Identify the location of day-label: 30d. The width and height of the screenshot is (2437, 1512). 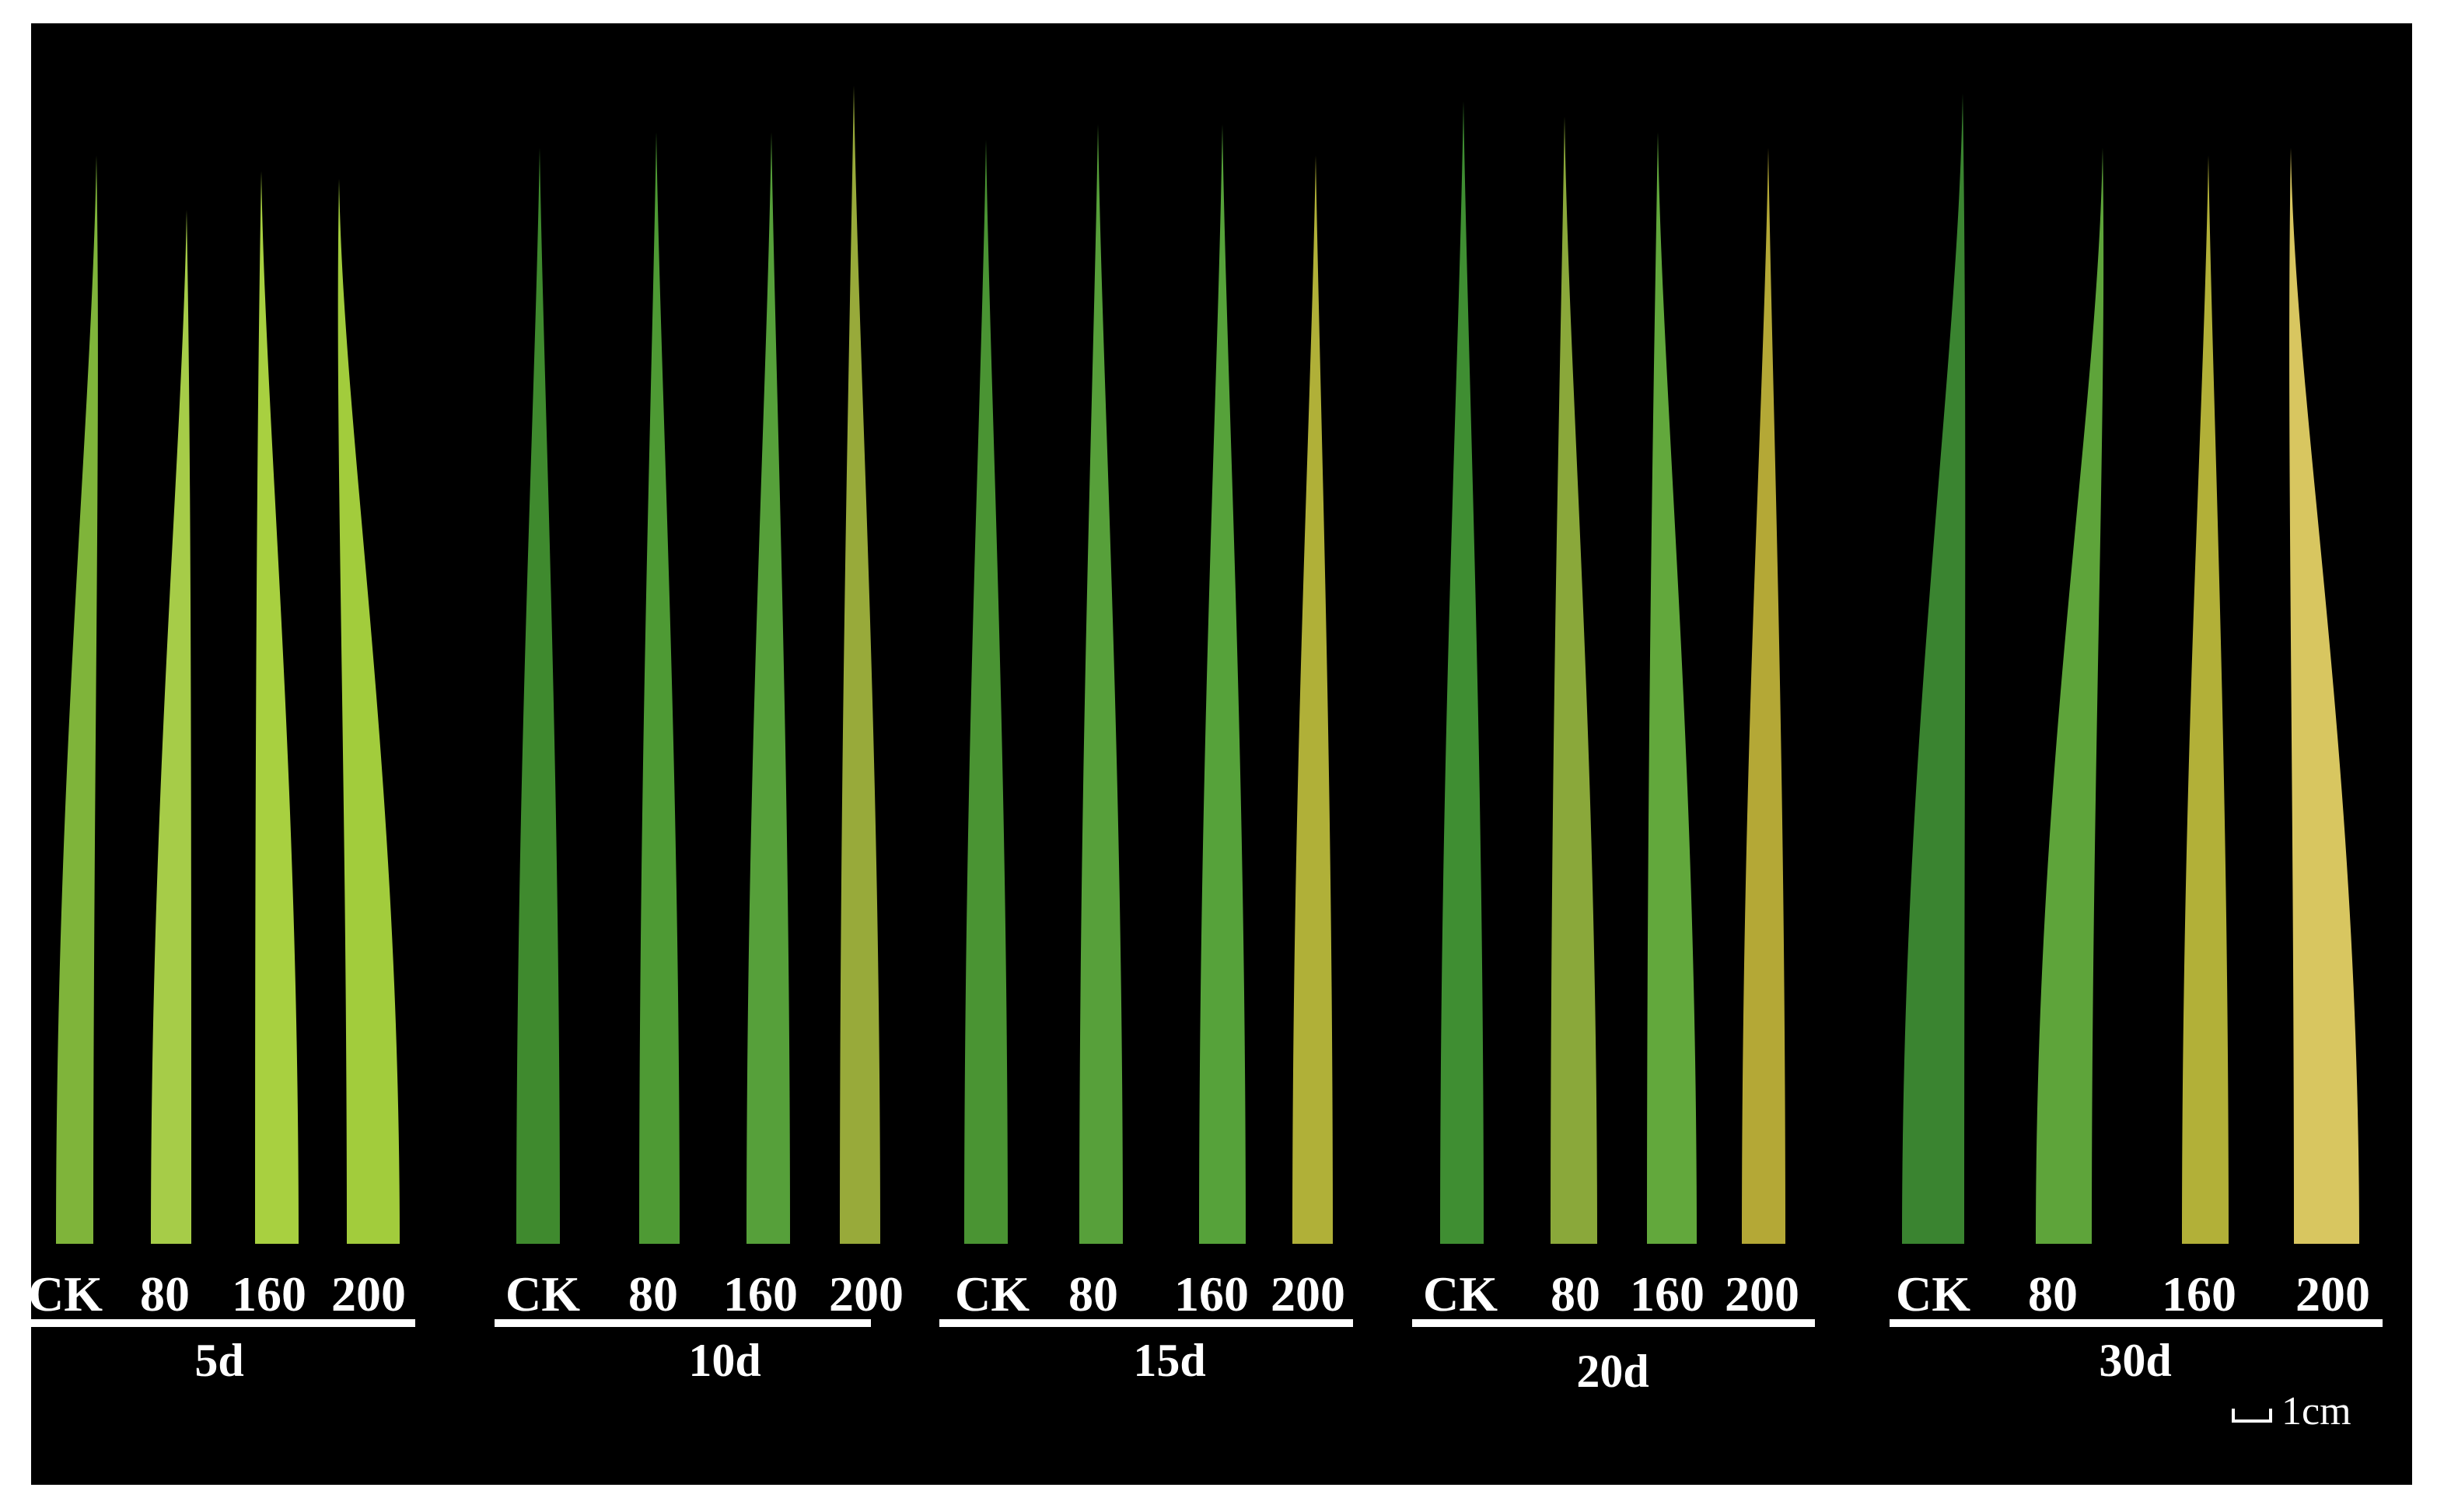
(2135, 1360).